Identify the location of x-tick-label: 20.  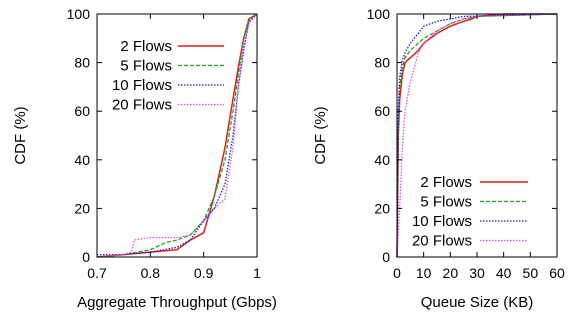
(451, 273).